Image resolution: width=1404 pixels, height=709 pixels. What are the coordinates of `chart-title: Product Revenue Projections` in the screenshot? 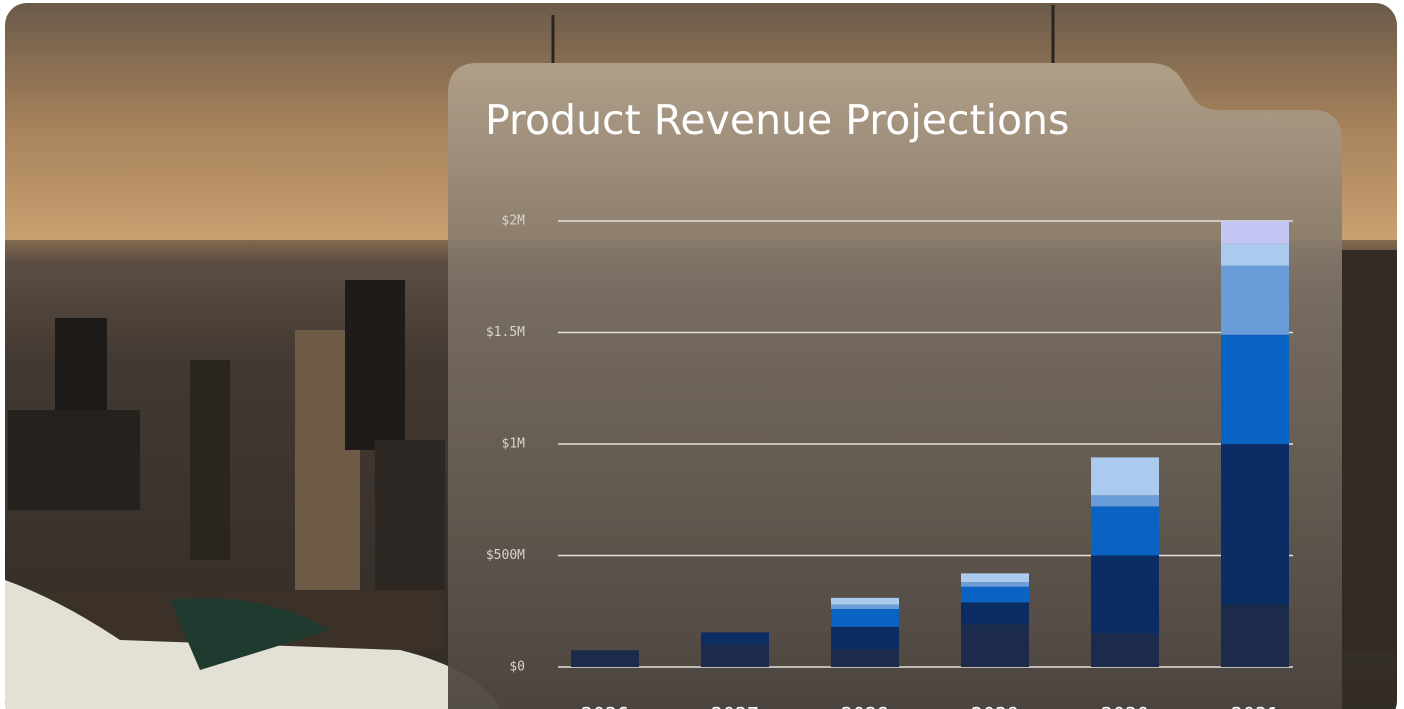 It's located at (777, 120).